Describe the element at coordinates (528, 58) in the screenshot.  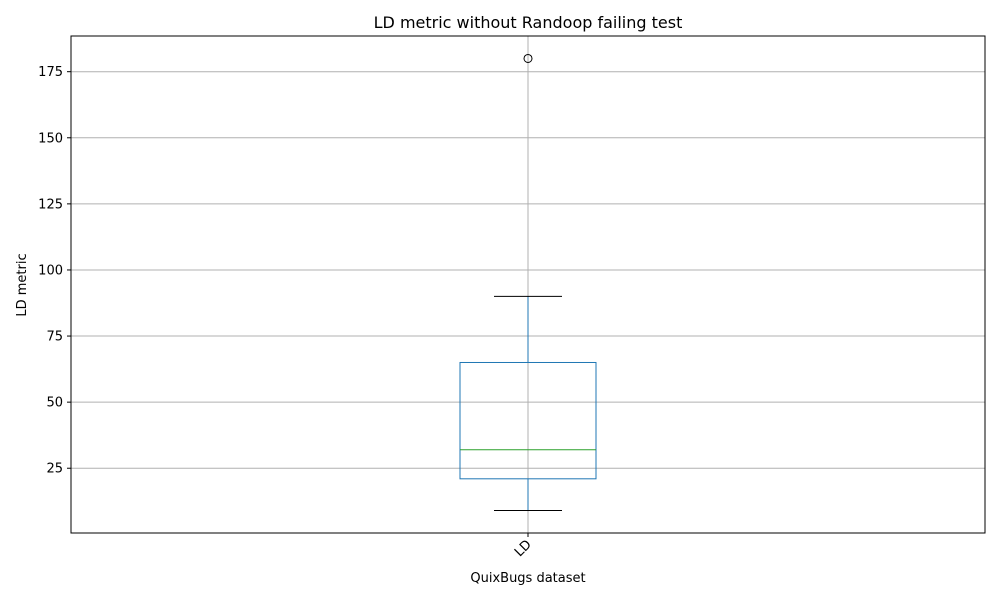
I see `outlier-point` at that location.